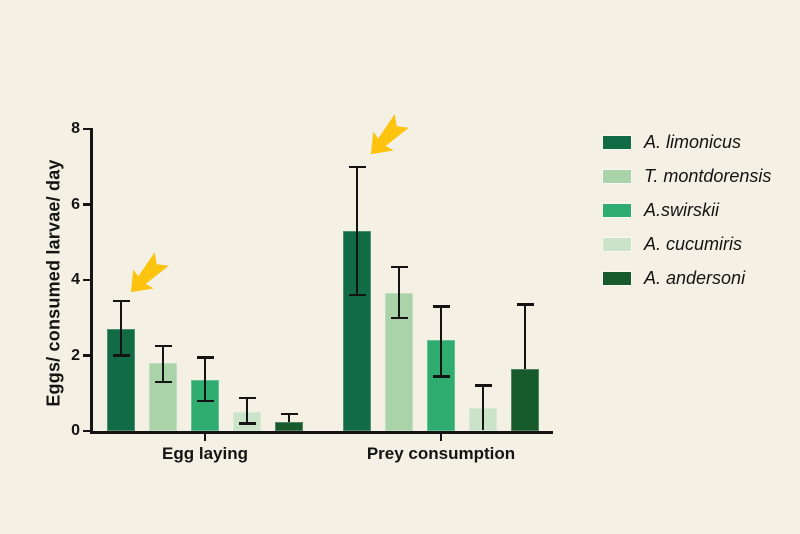 Image resolution: width=800 pixels, height=534 pixels. What do you see at coordinates (681, 209) in the screenshot?
I see `legend-label: A.swirskii` at bounding box center [681, 209].